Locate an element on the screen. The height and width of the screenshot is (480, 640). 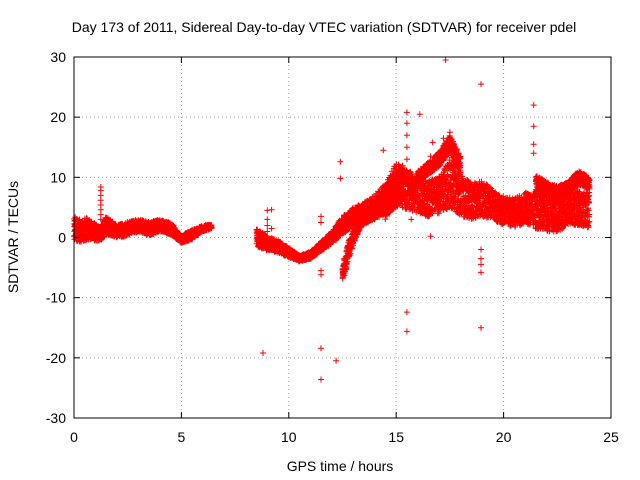
data-point-marker is located at coordinates (211, 227).